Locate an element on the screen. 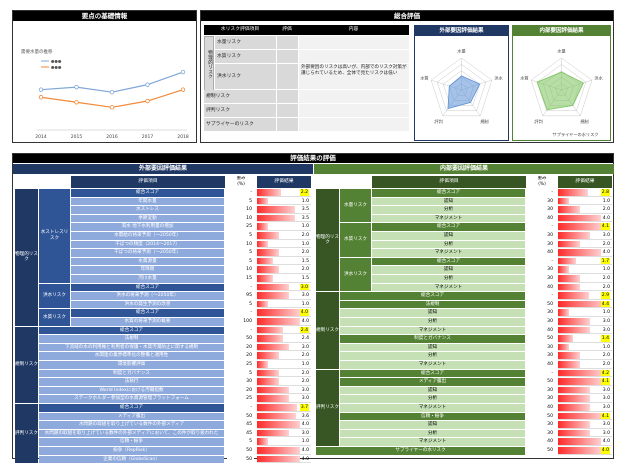 This screenshot has height=467, width=625. overall-row: 水量リスク is located at coordinates (312, 42).